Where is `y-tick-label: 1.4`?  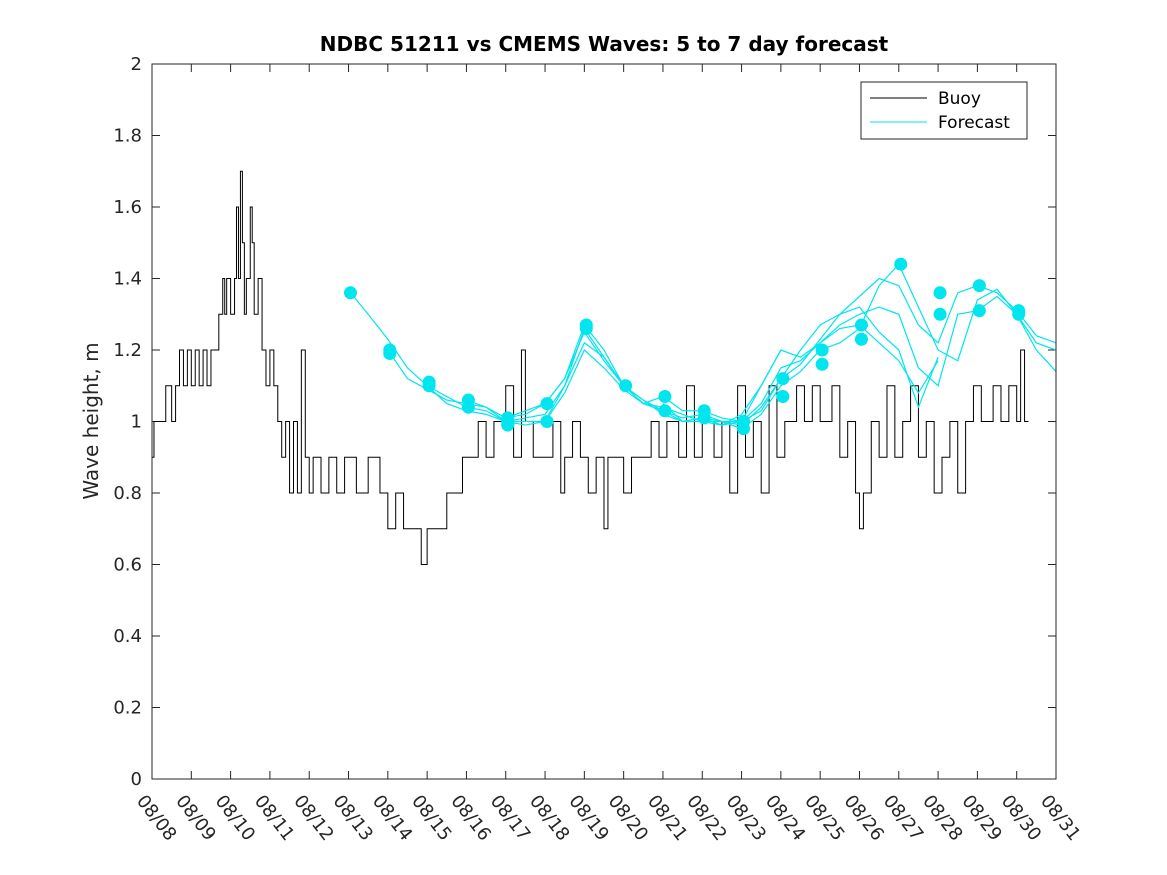
y-tick-label: 1.4 is located at coordinates (127, 279).